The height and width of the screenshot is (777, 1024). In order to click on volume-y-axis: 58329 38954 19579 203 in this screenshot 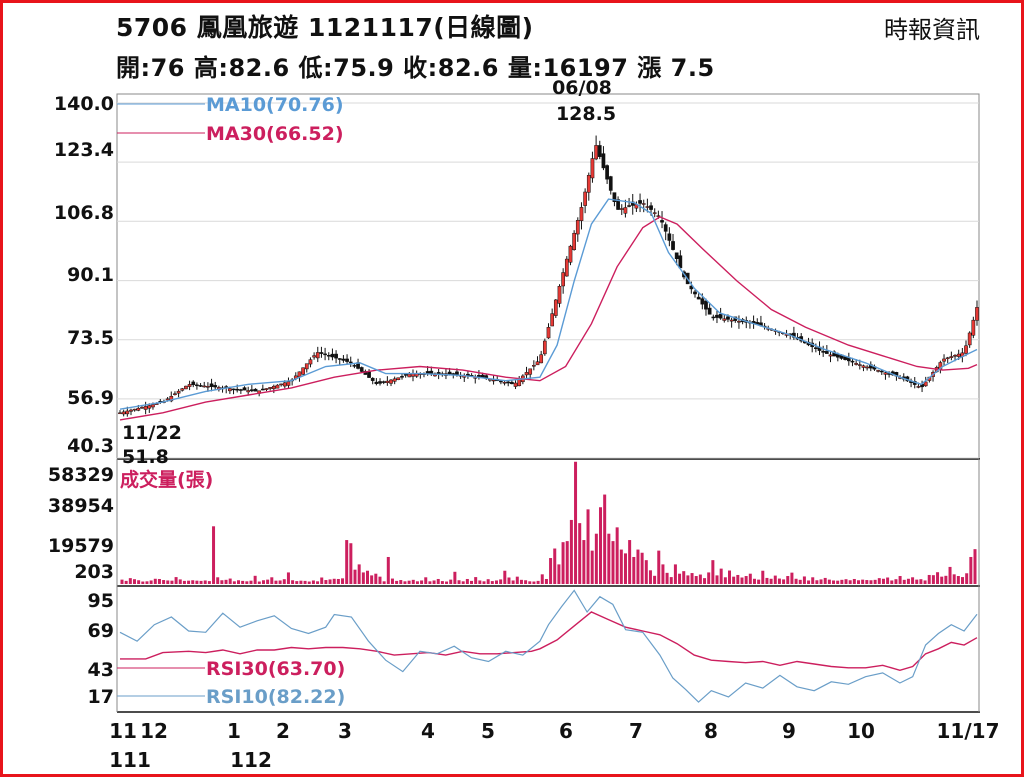, I will do `click(81, 523)`.